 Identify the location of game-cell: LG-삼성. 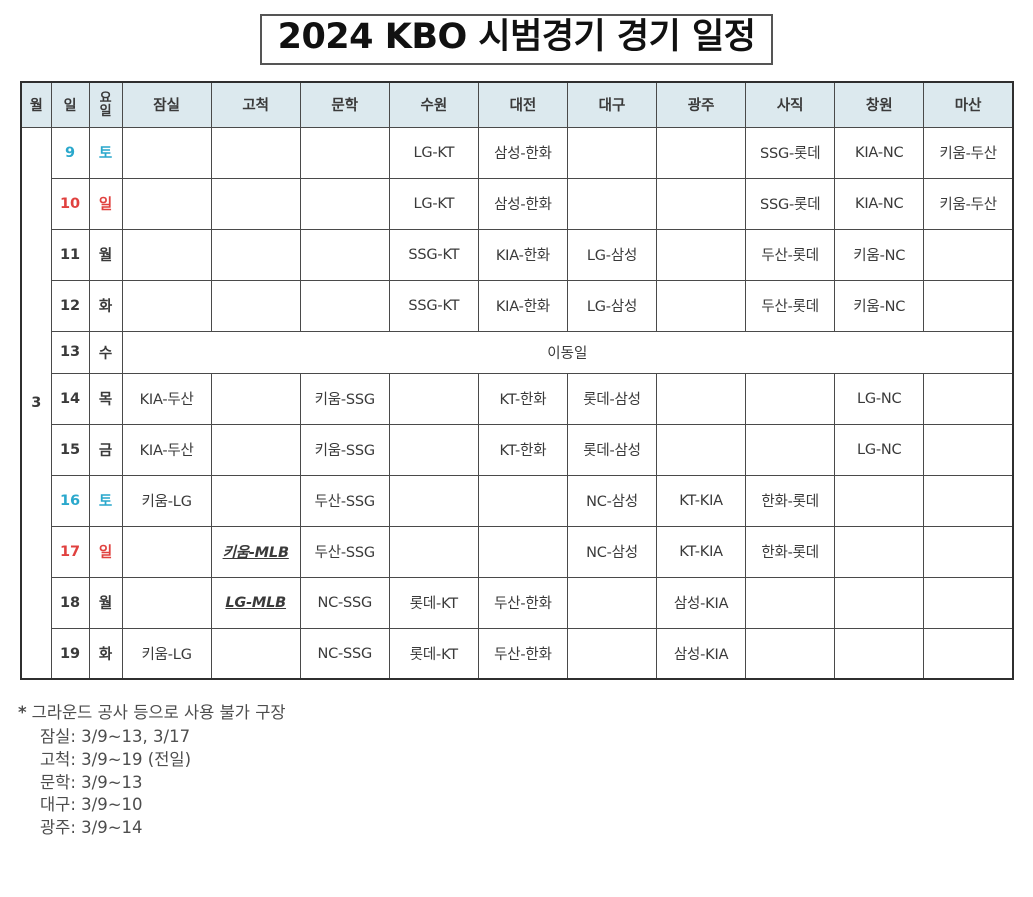
(612, 254).